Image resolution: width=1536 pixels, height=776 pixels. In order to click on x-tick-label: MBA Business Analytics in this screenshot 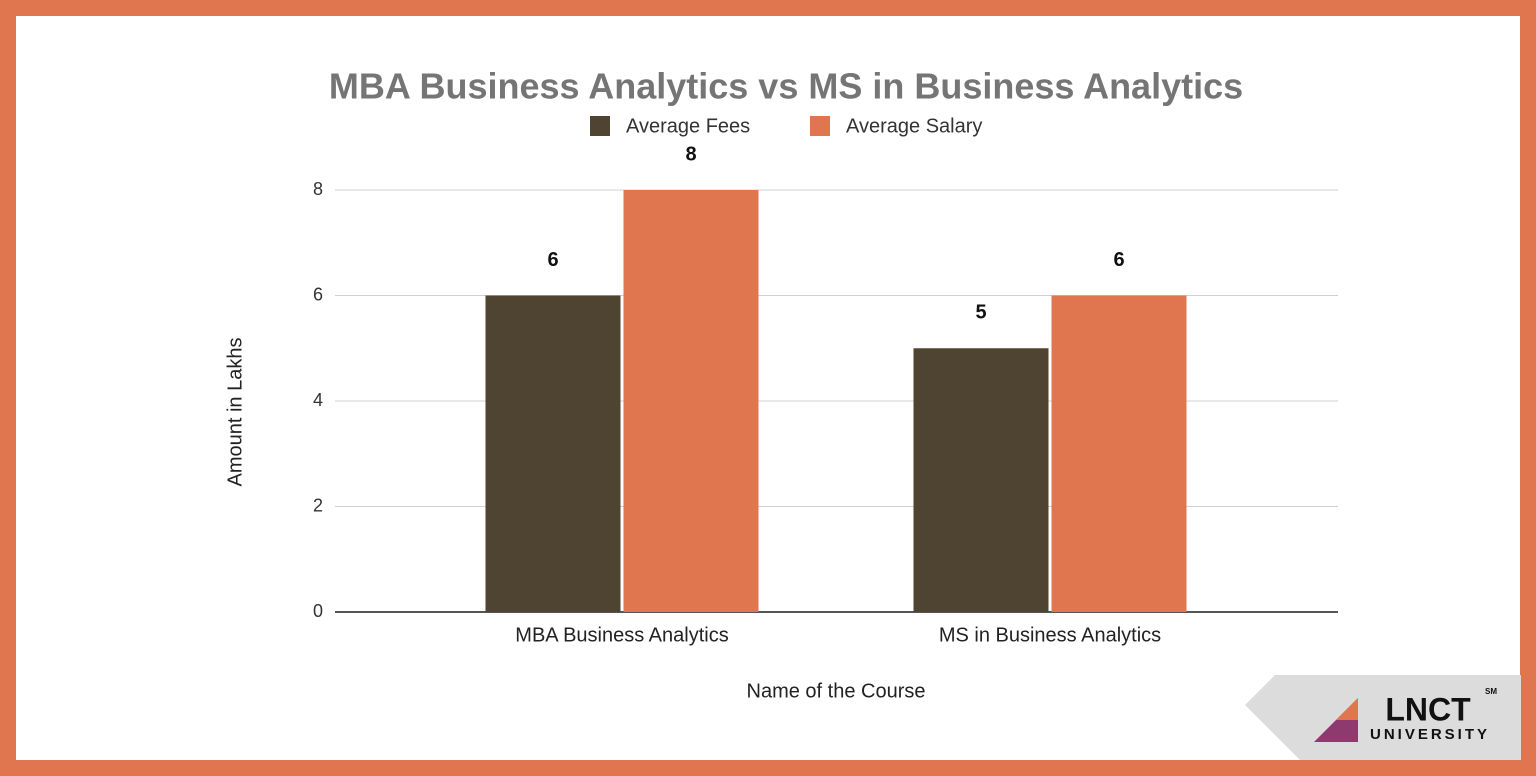, I will do `click(621, 635)`.